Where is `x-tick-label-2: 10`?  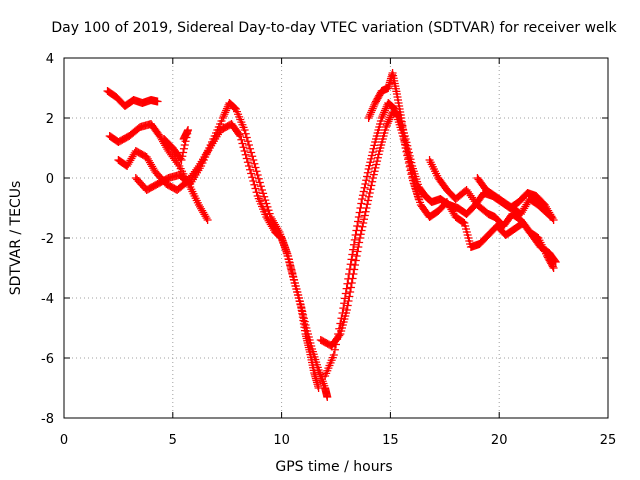 x-tick-label-2: 10 is located at coordinates (281, 440).